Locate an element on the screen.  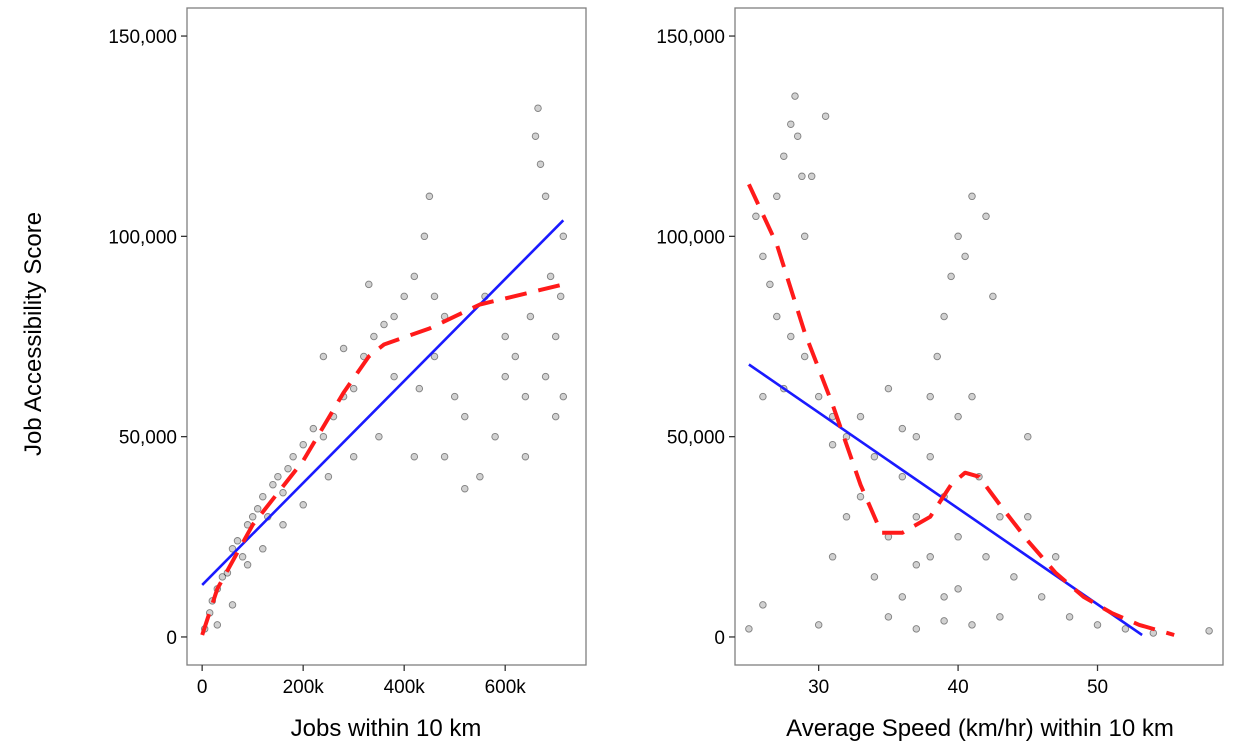
x-tick-label: 30 is located at coordinates (818, 687).